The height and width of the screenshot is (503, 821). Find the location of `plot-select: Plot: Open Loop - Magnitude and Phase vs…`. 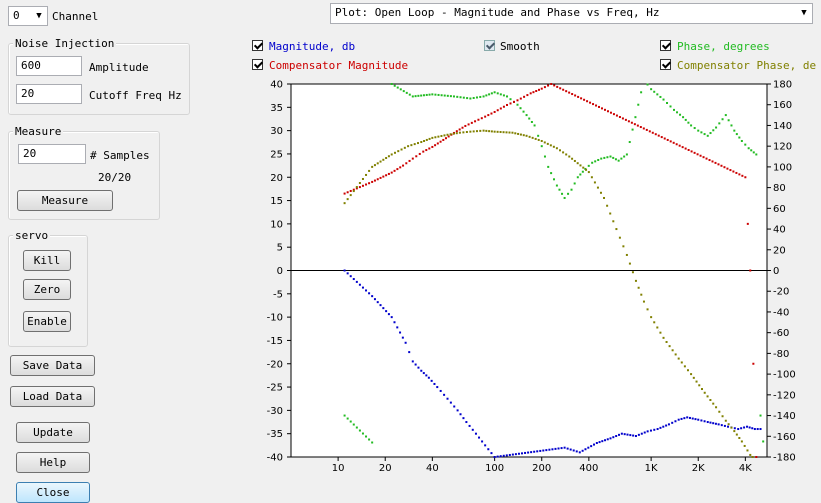

plot-select: Plot: Open Loop - Magnitude and Phase vs… is located at coordinates (571, 13).